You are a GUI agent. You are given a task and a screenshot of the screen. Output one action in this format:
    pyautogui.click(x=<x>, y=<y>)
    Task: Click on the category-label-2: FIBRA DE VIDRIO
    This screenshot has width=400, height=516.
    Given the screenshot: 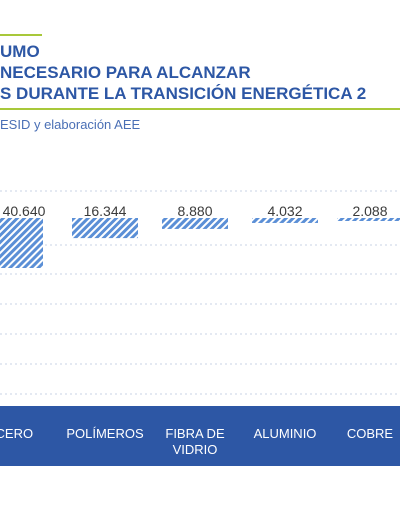 What is the action you would take?
    pyautogui.click(x=195, y=442)
    